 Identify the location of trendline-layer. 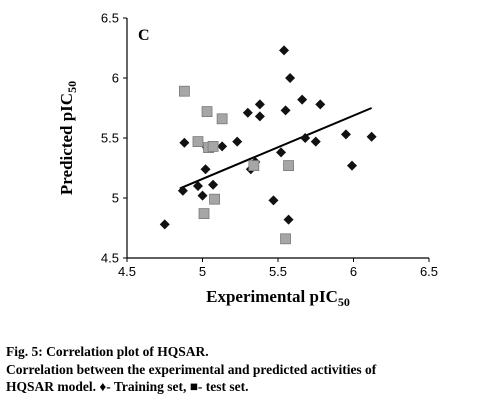
(276, 148).